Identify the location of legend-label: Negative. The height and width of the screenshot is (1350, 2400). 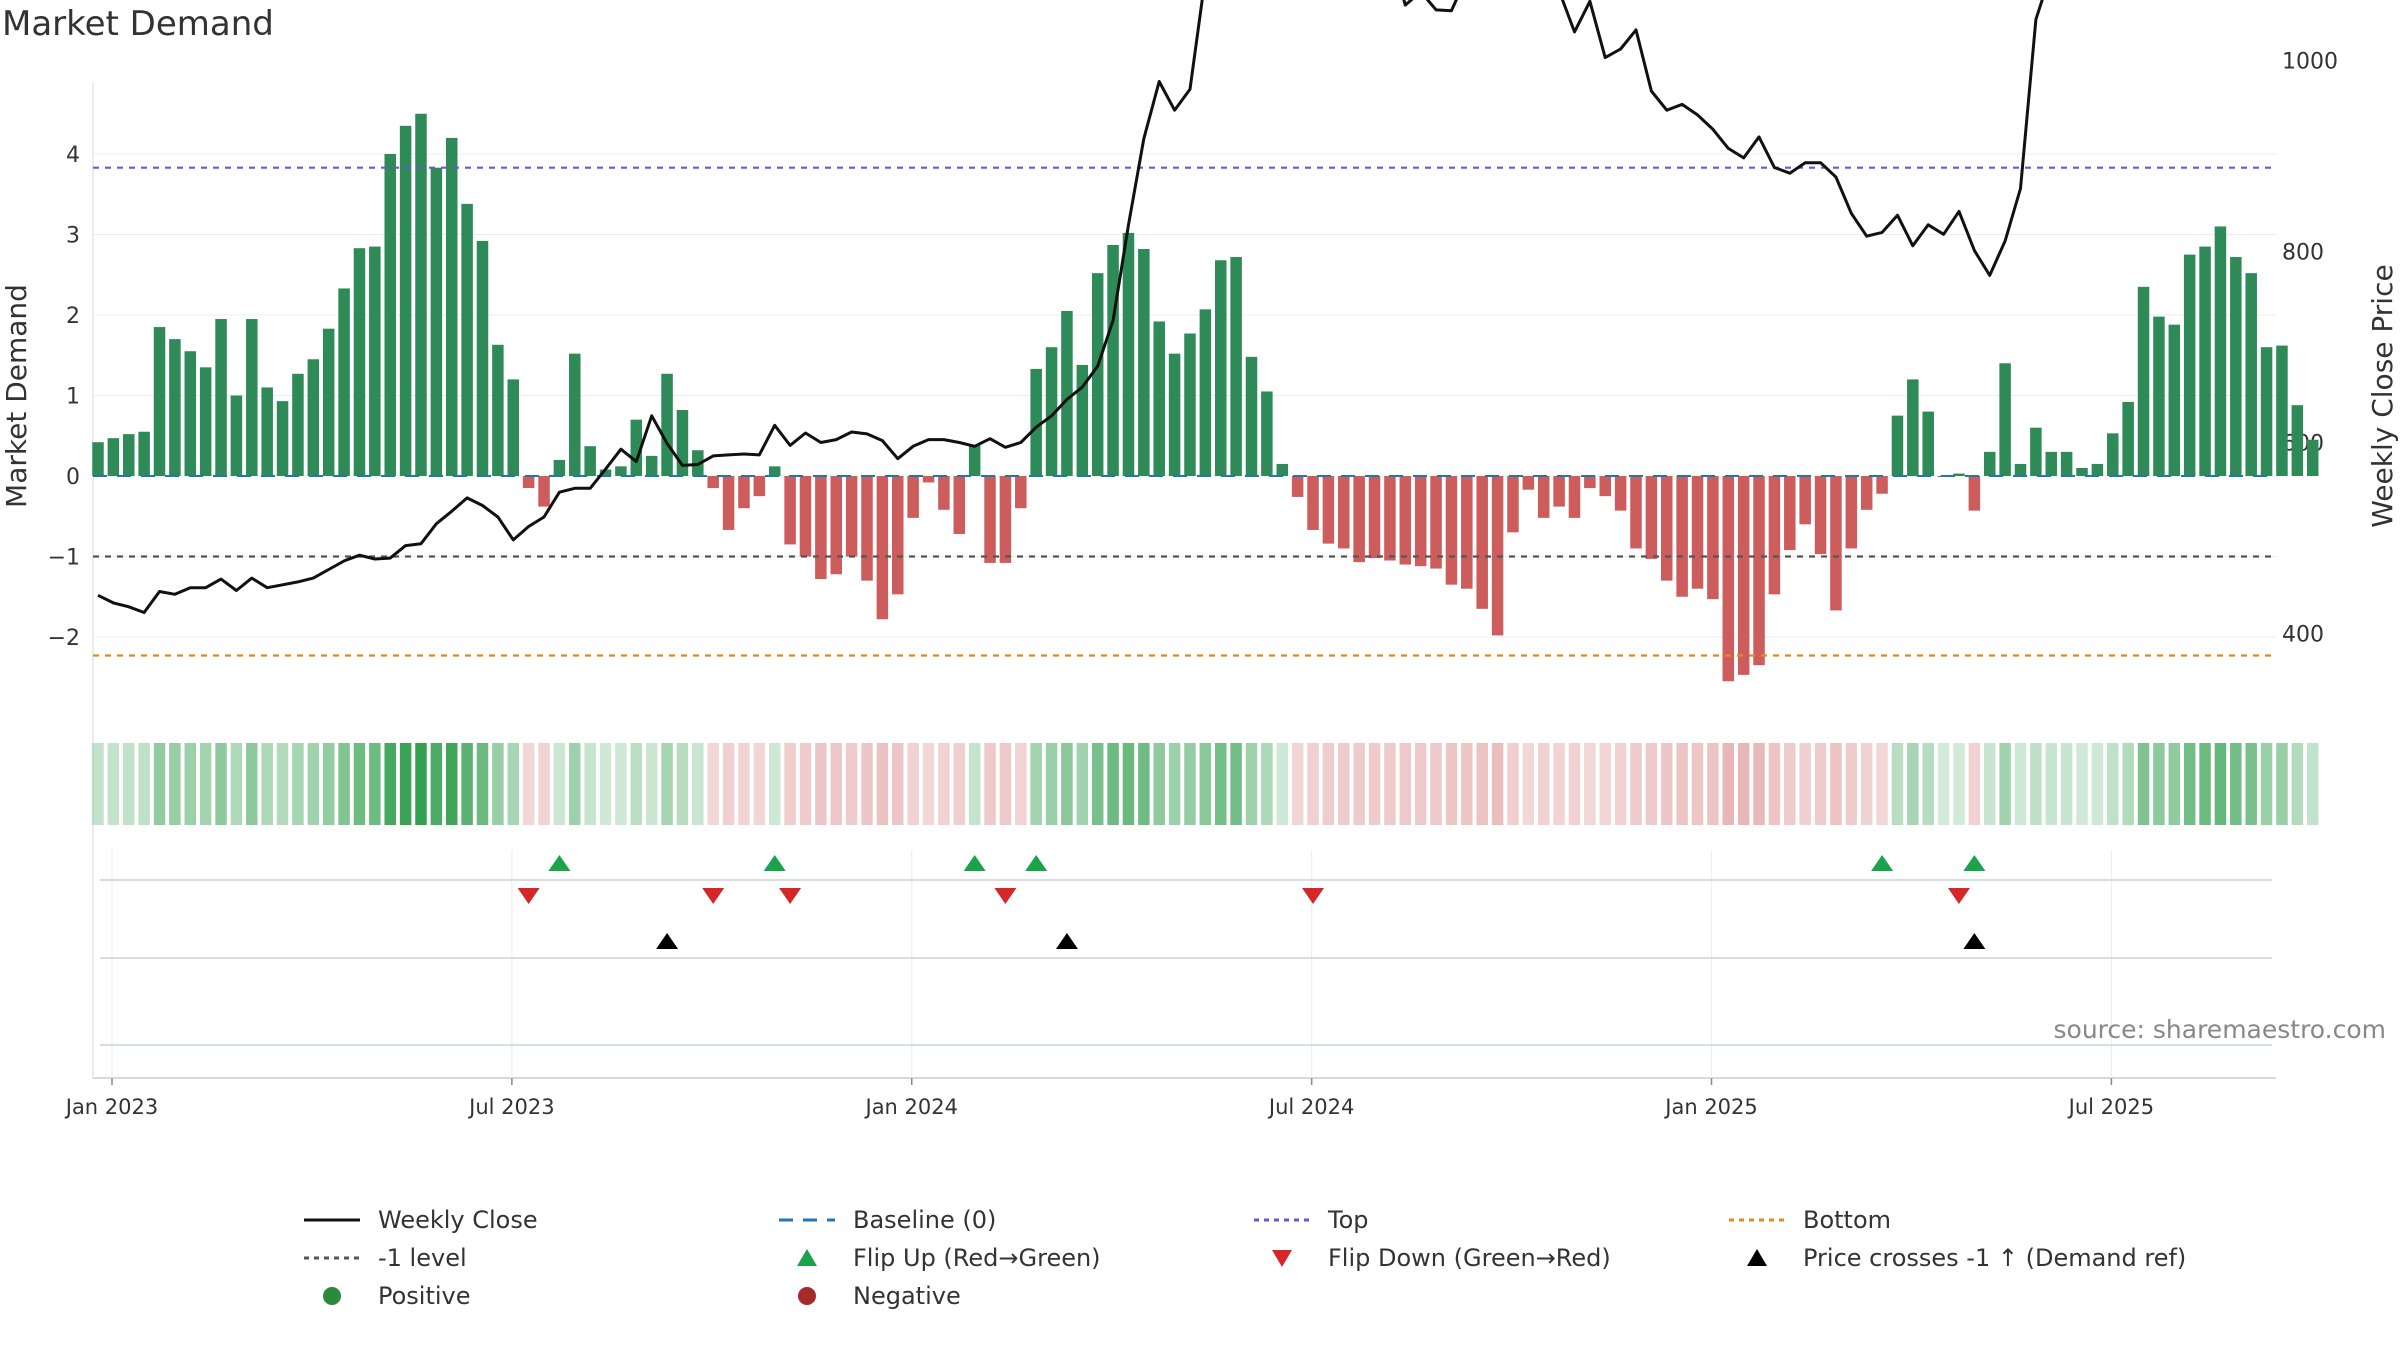
(907, 1296).